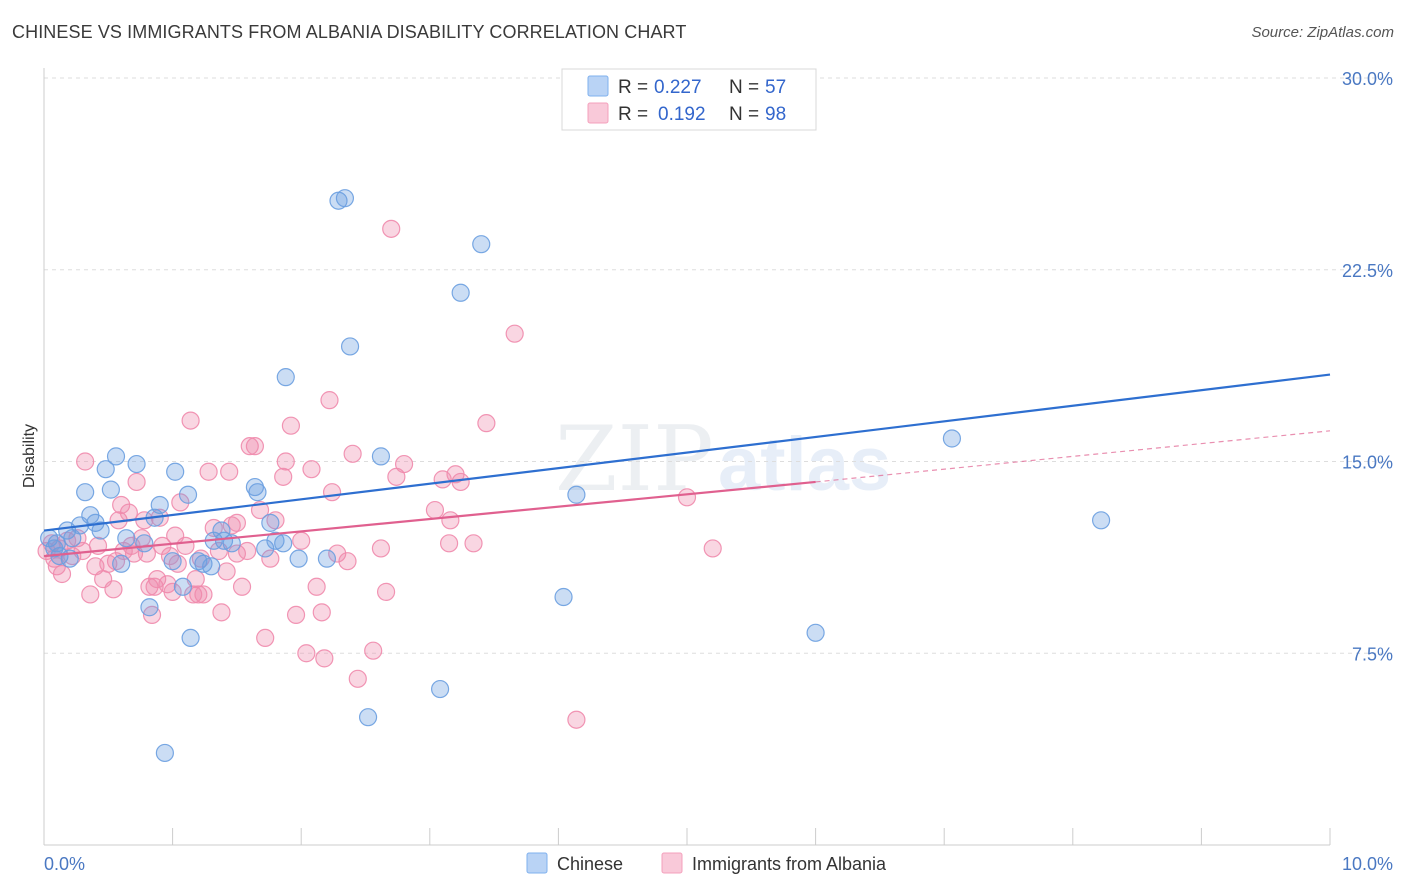  Describe the element at coordinates (775, 87) in the screenshot. I see `legend-n-value-chinese: 57` at that location.